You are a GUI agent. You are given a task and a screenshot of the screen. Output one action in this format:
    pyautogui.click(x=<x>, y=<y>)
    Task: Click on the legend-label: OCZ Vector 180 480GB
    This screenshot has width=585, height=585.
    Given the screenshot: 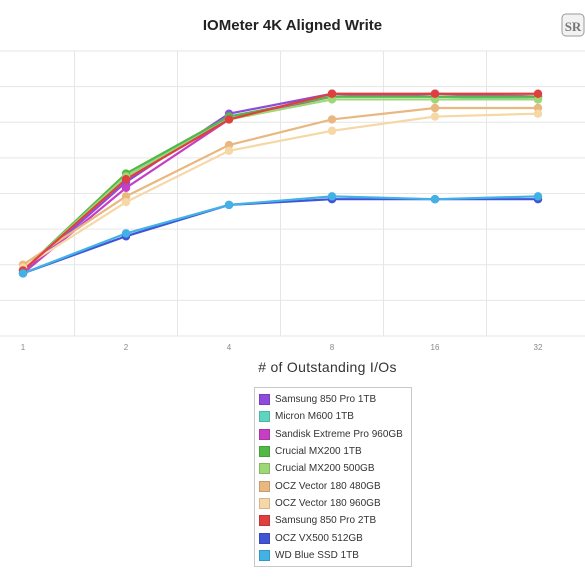 What is the action you would take?
    pyautogui.click(x=328, y=486)
    